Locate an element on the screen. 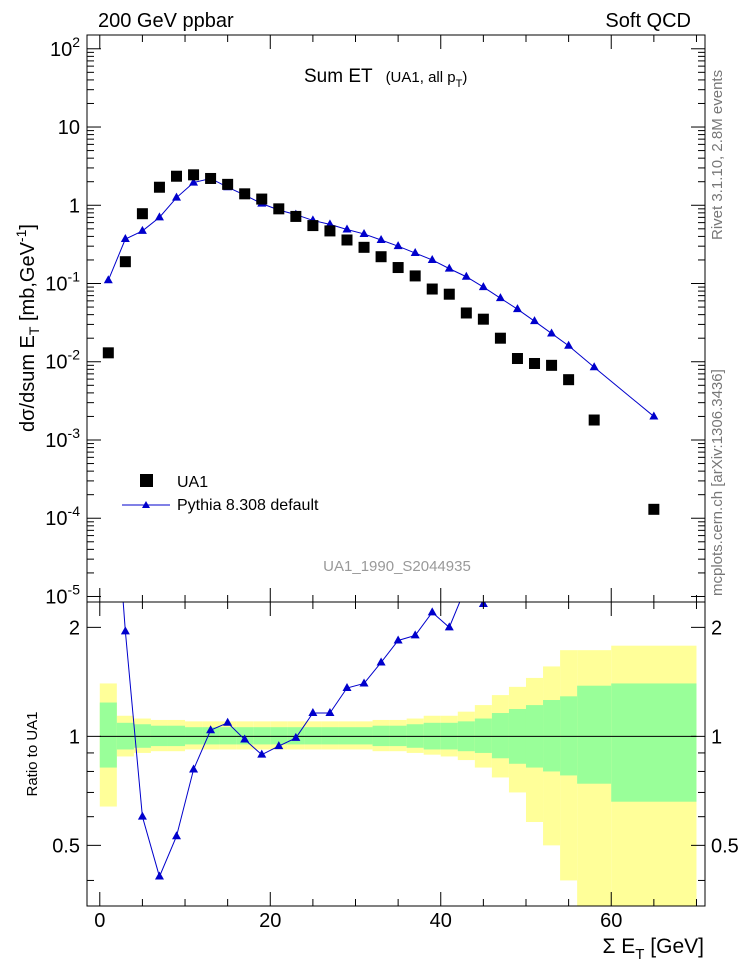 The width and height of the screenshot is (746, 972). x-tick-labels: 0 20 40 60 is located at coordinates (358, 921).